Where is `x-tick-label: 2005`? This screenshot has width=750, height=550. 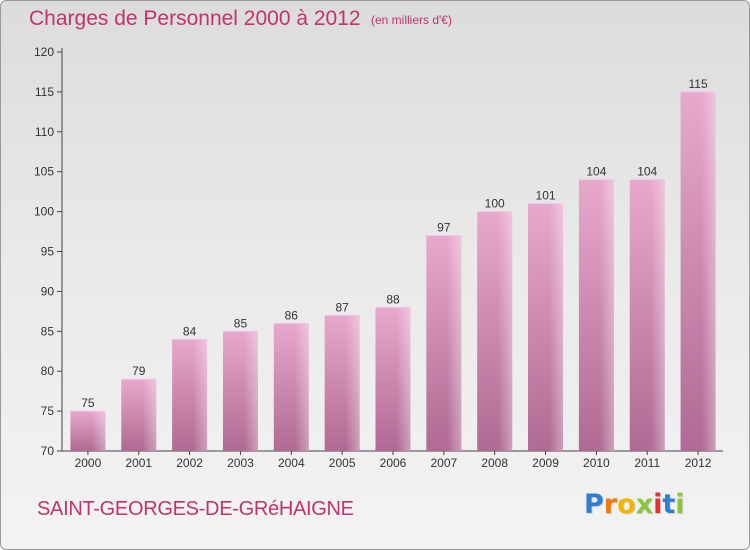 x-tick-label: 2005 is located at coordinates (342, 463).